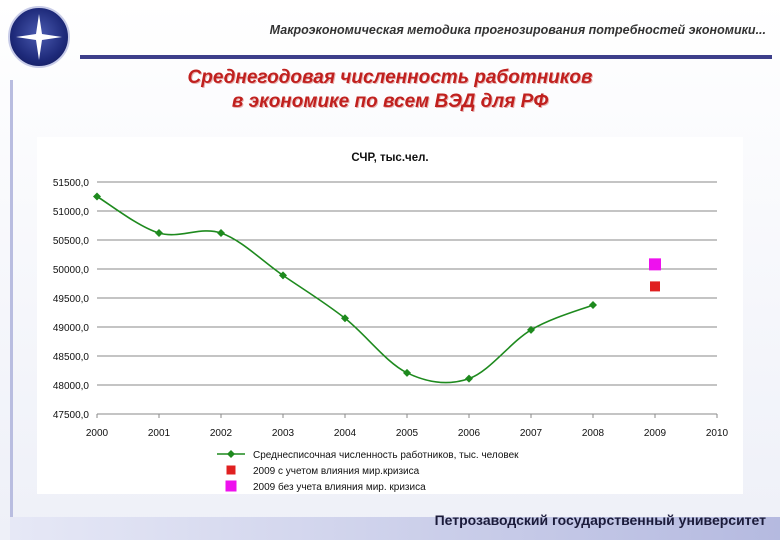 This screenshot has height=540, width=780. What do you see at coordinates (531, 433) in the screenshot?
I see `x-tick-label: 2007` at bounding box center [531, 433].